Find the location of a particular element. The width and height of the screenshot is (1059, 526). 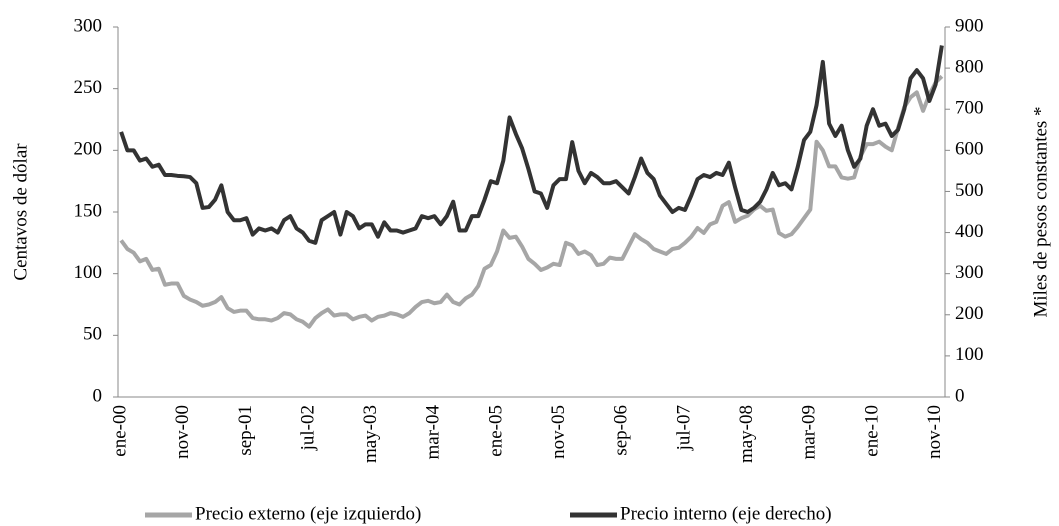

y2-tick-label: 0 is located at coordinates (960, 395).